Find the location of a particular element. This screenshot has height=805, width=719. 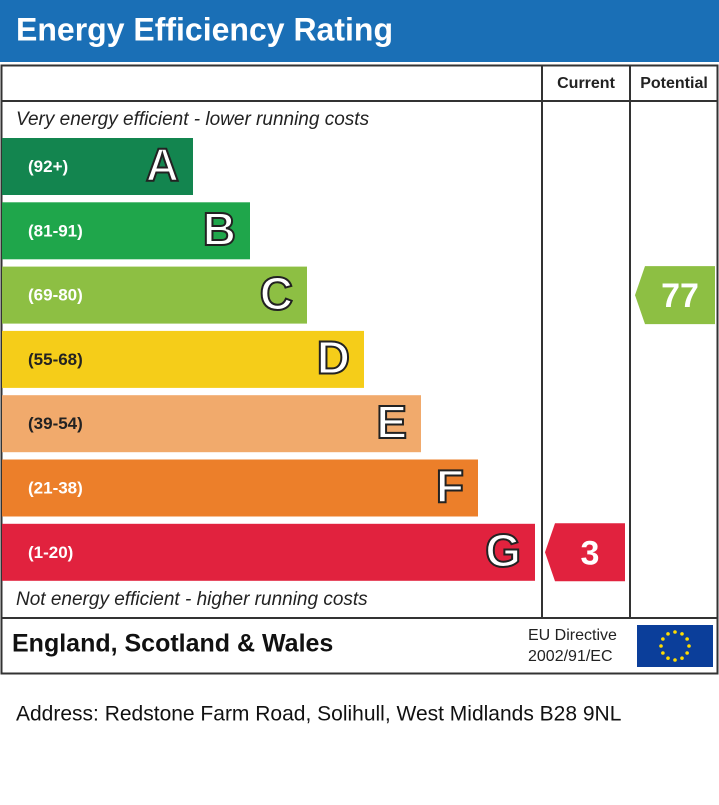

region: England, Scotland & Wales is located at coordinates (172, 644).